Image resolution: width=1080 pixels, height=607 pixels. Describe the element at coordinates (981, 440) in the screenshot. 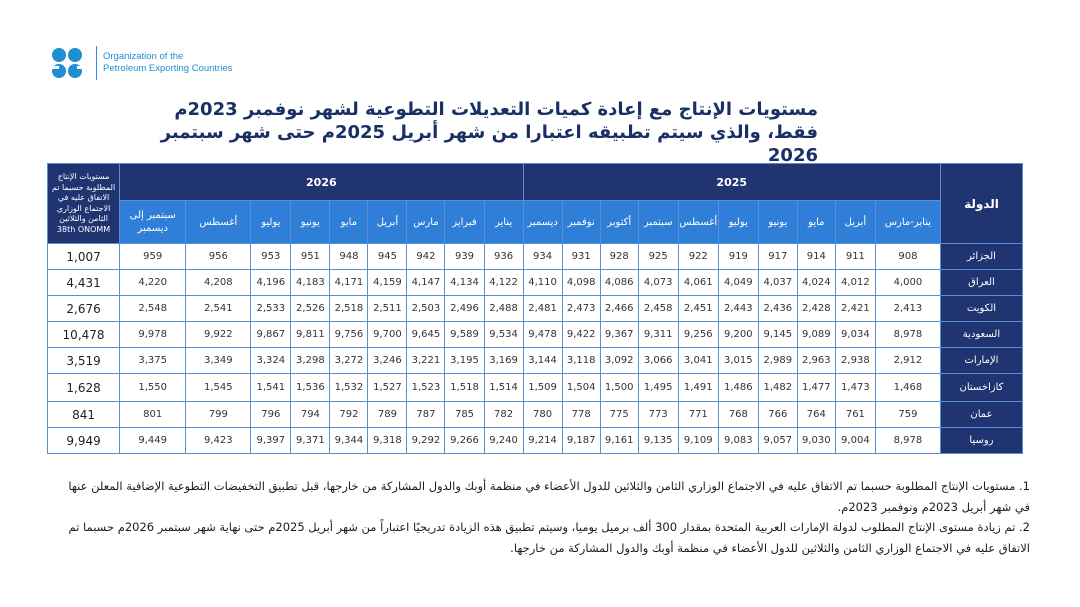

I see `country-cell: روسيا` at that location.